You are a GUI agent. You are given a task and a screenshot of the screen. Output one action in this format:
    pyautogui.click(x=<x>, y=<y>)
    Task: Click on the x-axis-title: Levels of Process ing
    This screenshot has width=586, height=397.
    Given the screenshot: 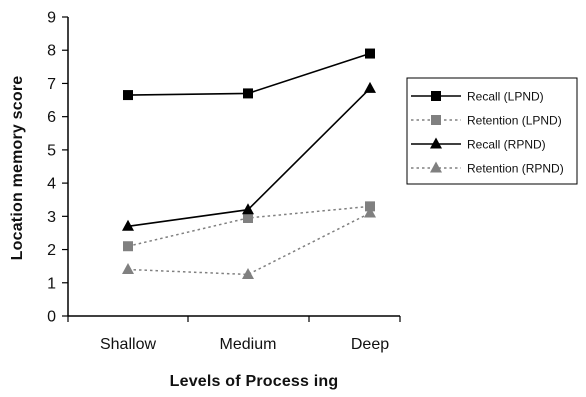 What is the action you would take?
    pyautogui.click(x=254, y=381)
    